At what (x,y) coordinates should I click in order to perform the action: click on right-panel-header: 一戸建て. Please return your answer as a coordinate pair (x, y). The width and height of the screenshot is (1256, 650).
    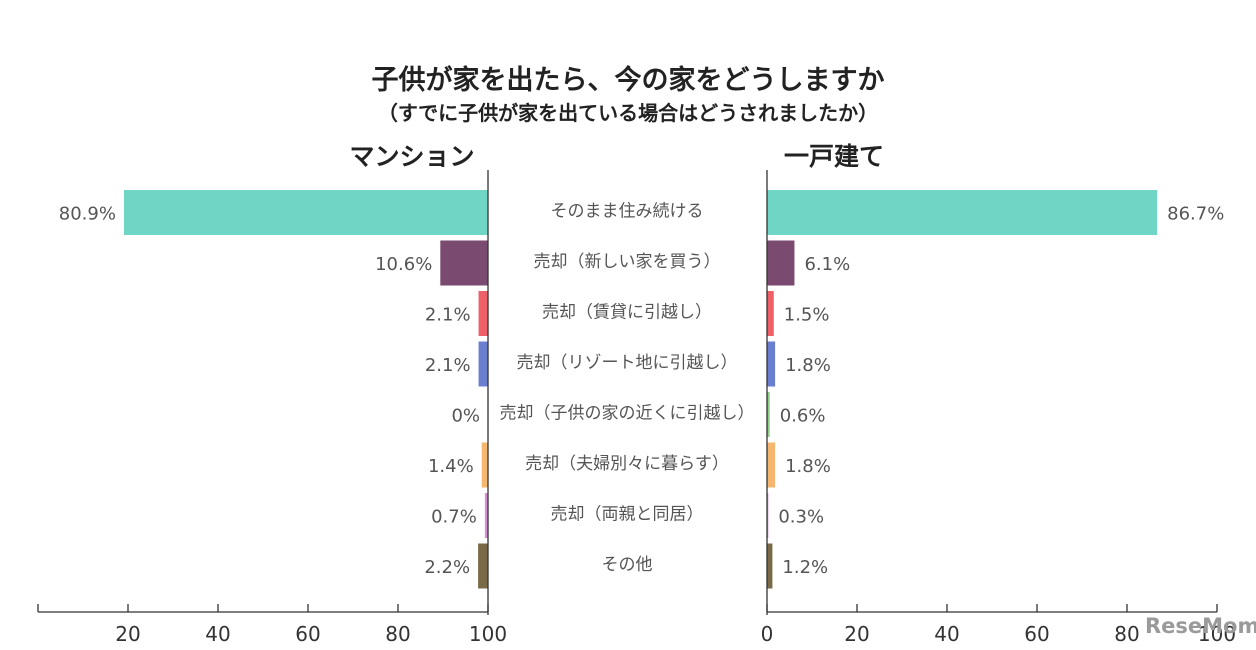
    Looking at the image, I should click on (834, 156).